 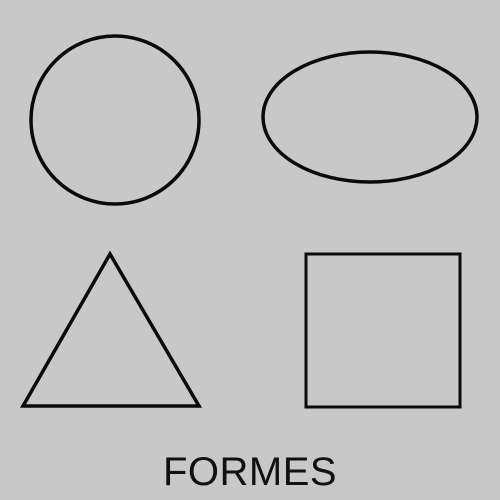 What do you see at coordinates (250, 472) in the screenshot?
I see `page-title: FORMES` at bounding box center [250, 472].